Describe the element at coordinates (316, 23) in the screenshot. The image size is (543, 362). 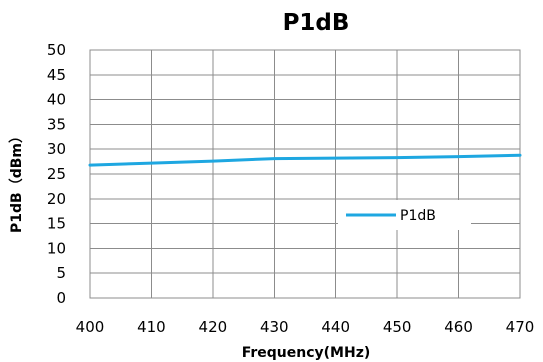
I see `chart-title: P1dB` at that location.